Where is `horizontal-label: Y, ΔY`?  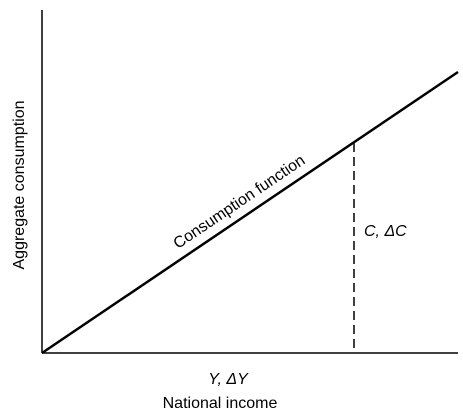 horizontal-label: Y, ΔY is located at coordinates (228, 379).